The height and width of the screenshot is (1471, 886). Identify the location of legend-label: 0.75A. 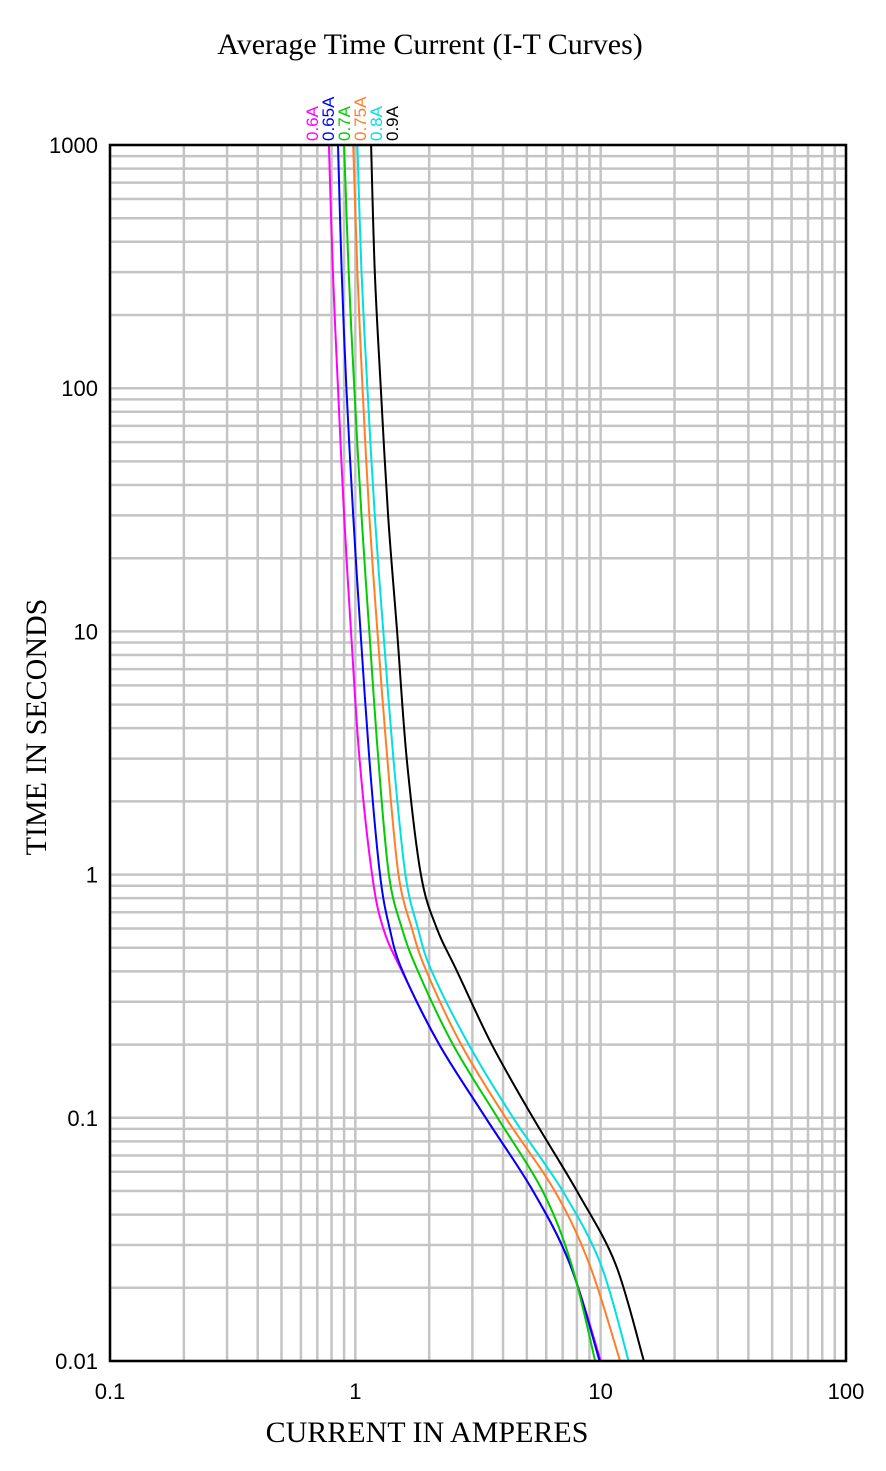
(360, 118).